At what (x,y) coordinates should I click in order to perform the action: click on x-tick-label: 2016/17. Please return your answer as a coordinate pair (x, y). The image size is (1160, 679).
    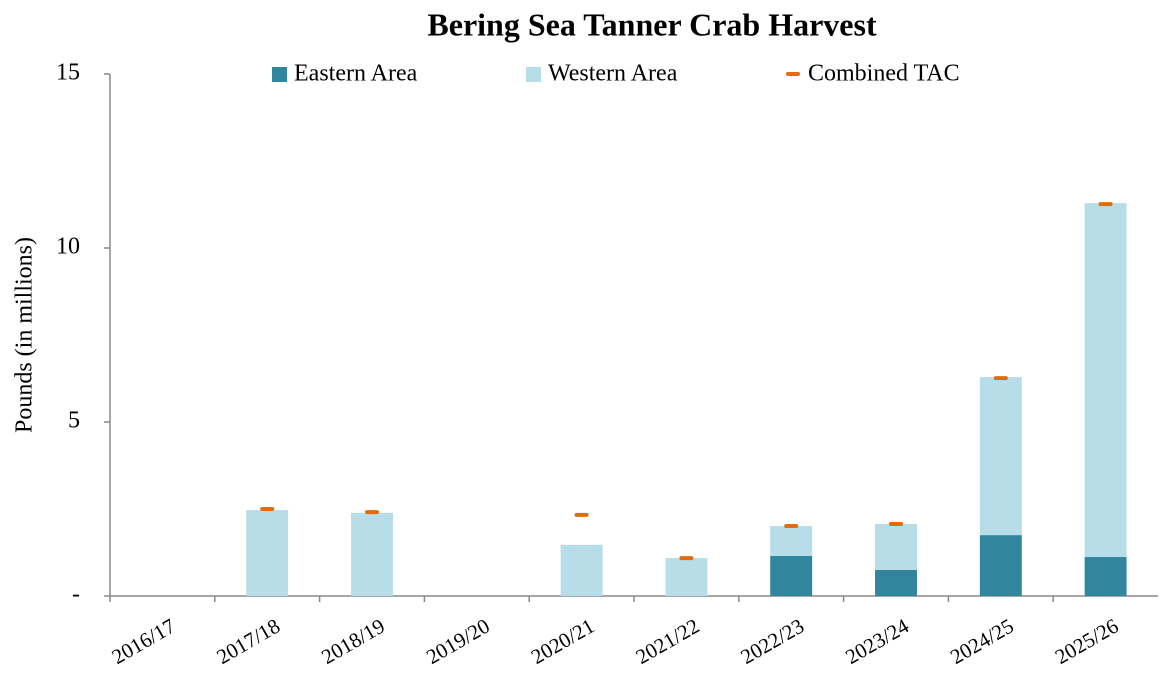
    Looking at the image, I should click on (144, 641).